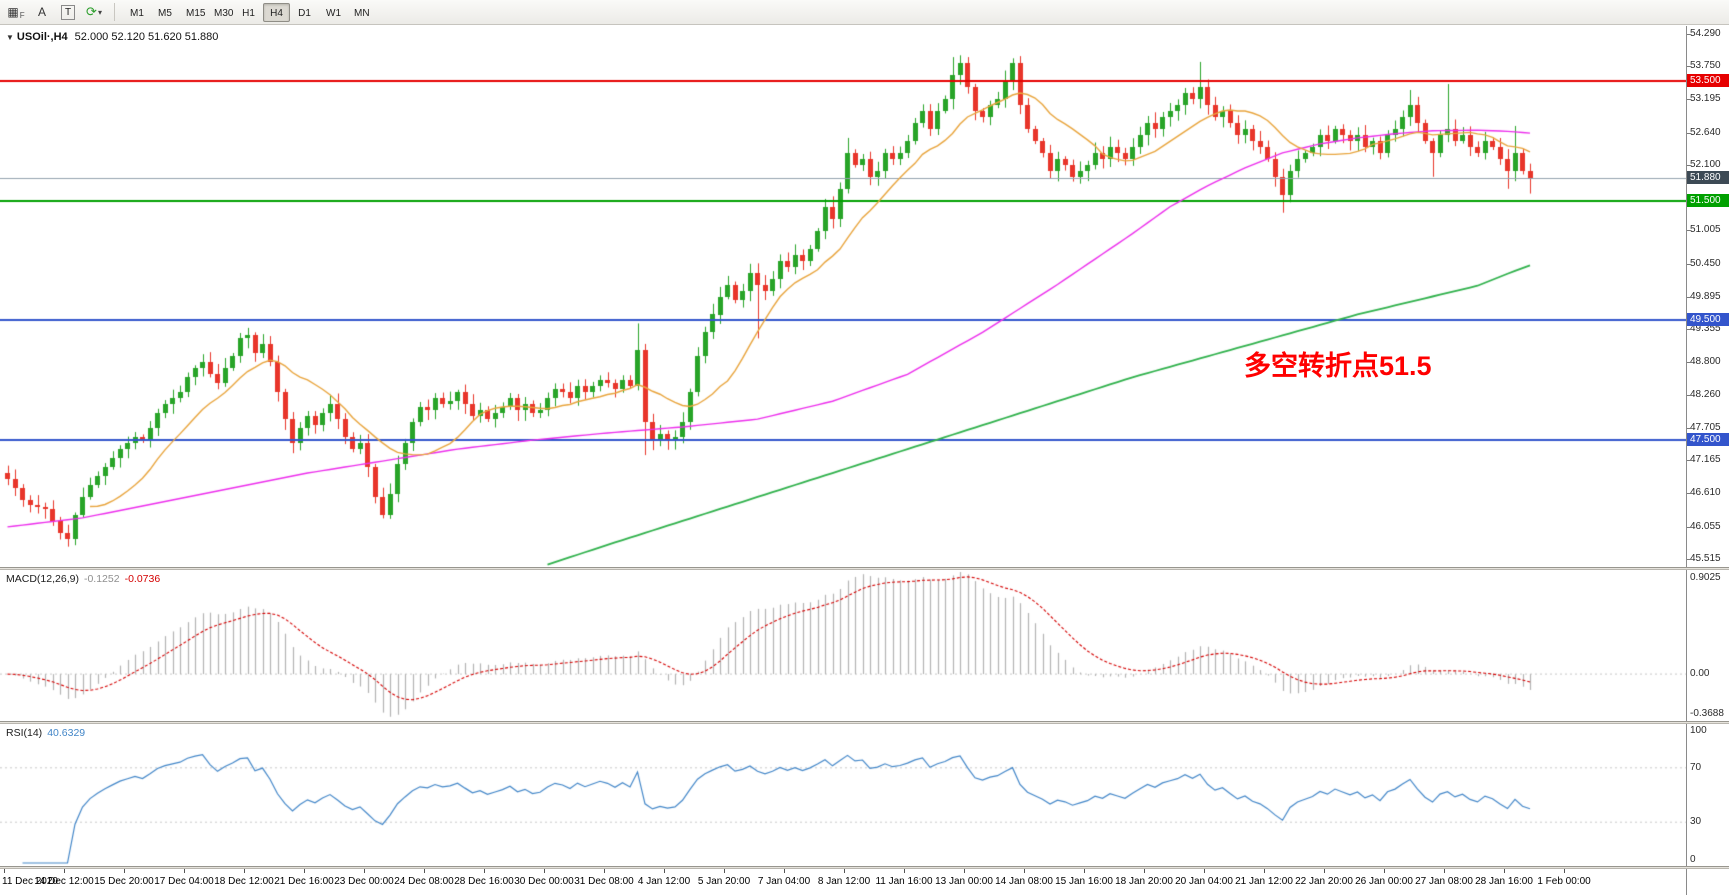  Describe the element at coordinates (364, 881) in the screenshot. I see `time-axis-label: 23 Dec 00:00` at that location.